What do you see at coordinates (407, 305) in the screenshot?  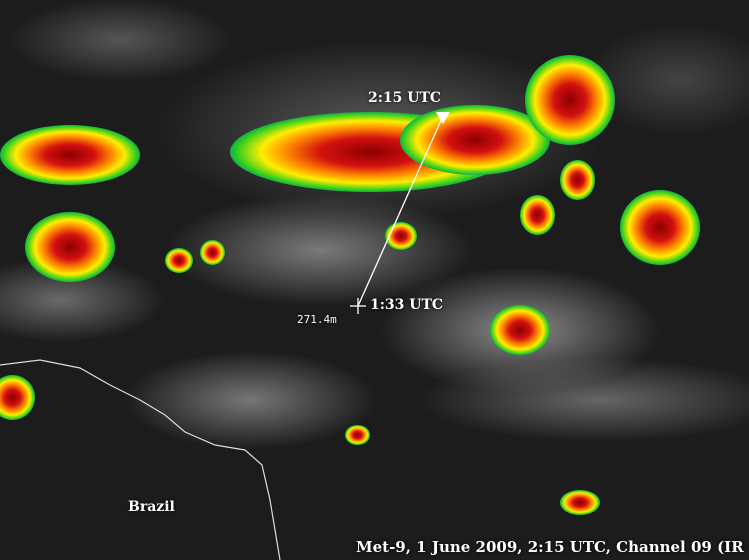 I see `start-time-label: 1:33 UTC` at bounding box center [407, 305].